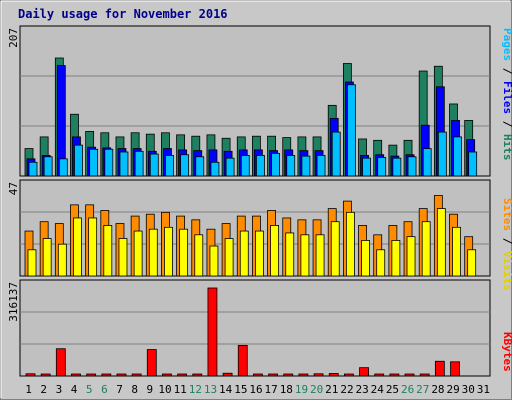 The height and width of the screenshot is (400, 512). What do you see at coordinates (506, 214) in the screenshot?
I see `legend-sites: Sites` at bounding box center [506, 214].